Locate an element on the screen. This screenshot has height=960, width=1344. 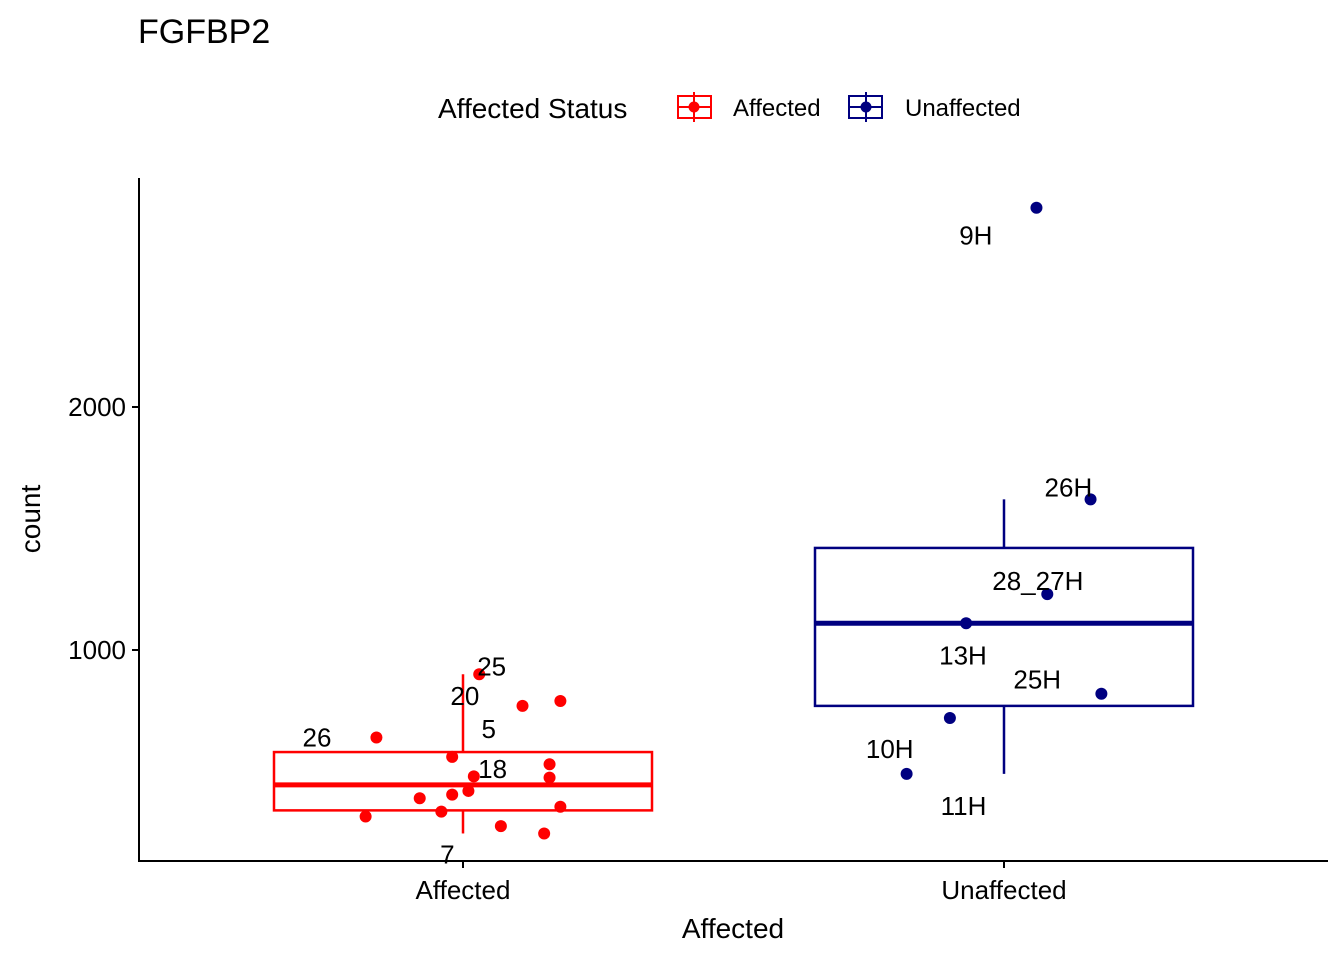
y-tick-label: 1000 is located at coordinates (97, 650).